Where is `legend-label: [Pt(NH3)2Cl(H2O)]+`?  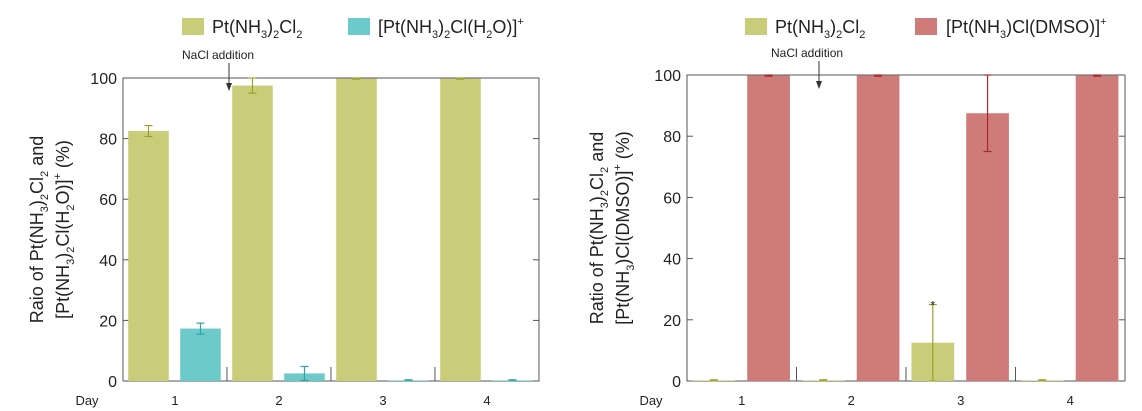
legend-label: [Pt(NH3)2Cl(H2O)]+ is located at coordinates (451, 28).